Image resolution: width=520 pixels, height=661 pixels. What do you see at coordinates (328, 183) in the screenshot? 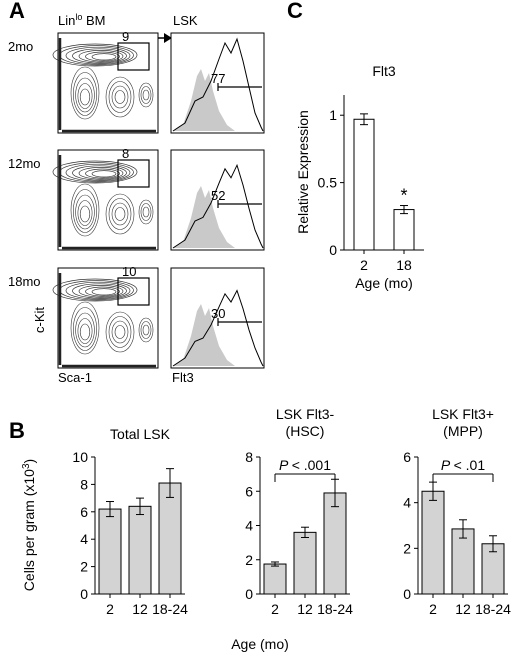
I see `y-tick-label: 0.5` at bounding box center [328, 183].